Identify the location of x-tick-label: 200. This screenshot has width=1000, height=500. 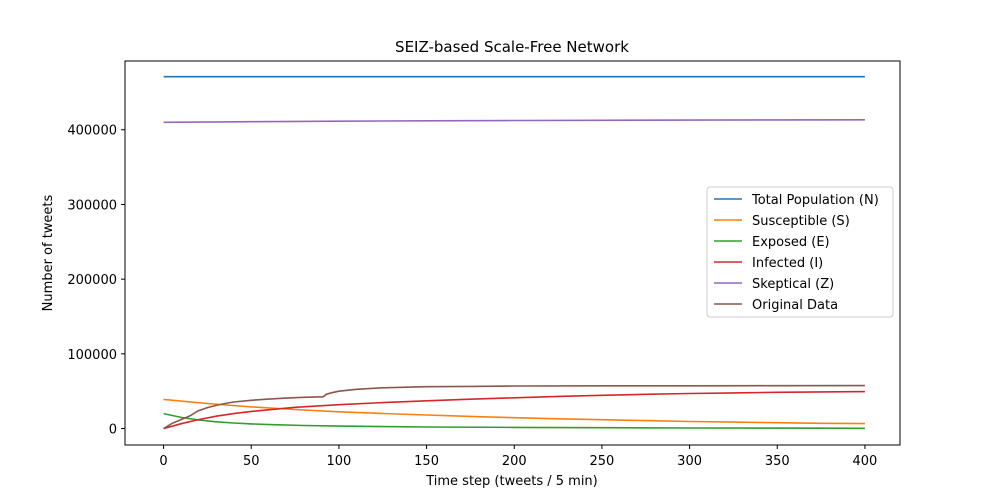
(514, 461).